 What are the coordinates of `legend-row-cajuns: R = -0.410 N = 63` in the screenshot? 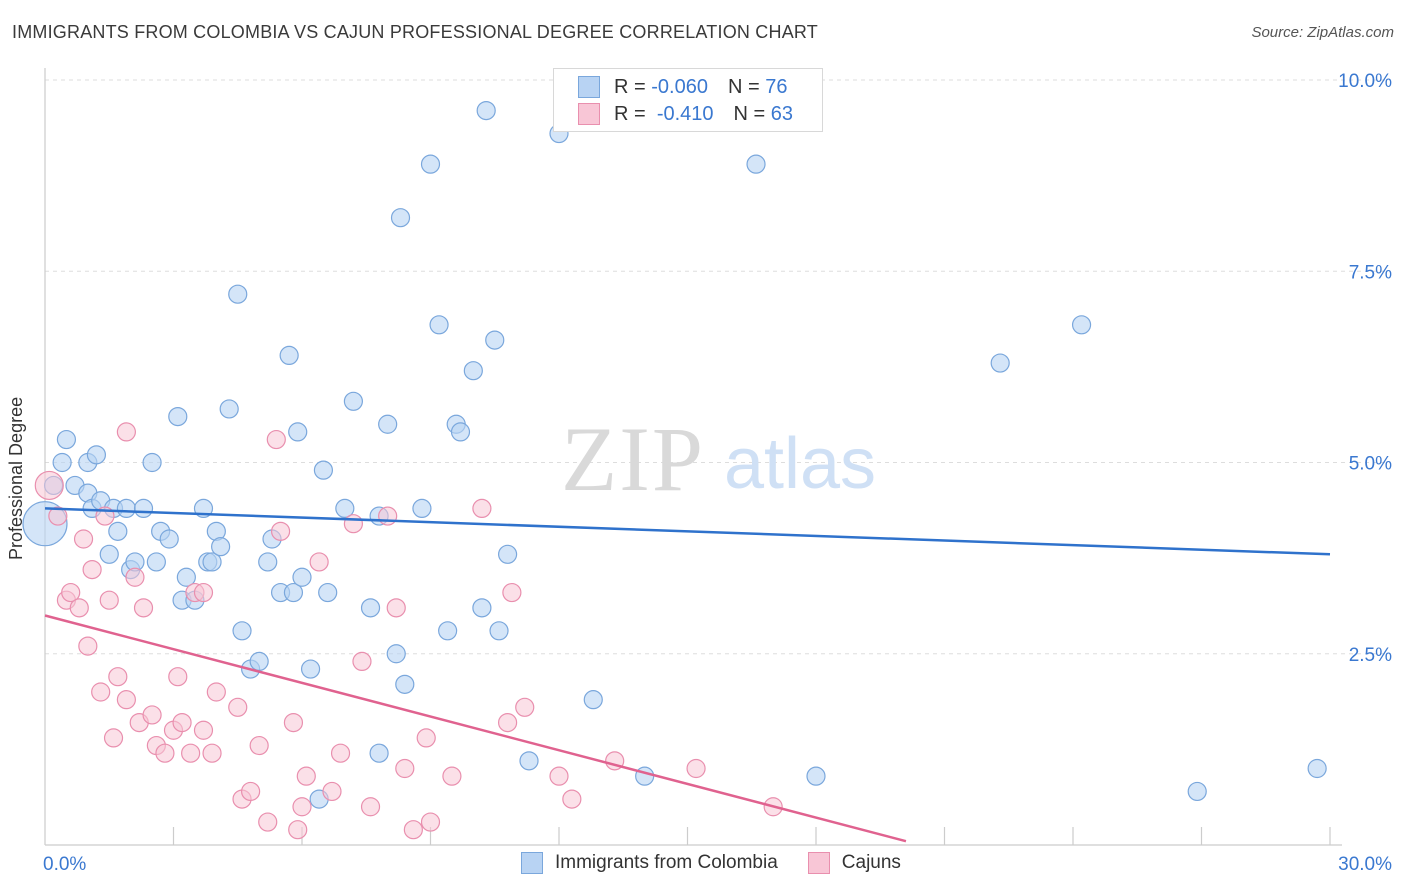 It's located at (685, 114).